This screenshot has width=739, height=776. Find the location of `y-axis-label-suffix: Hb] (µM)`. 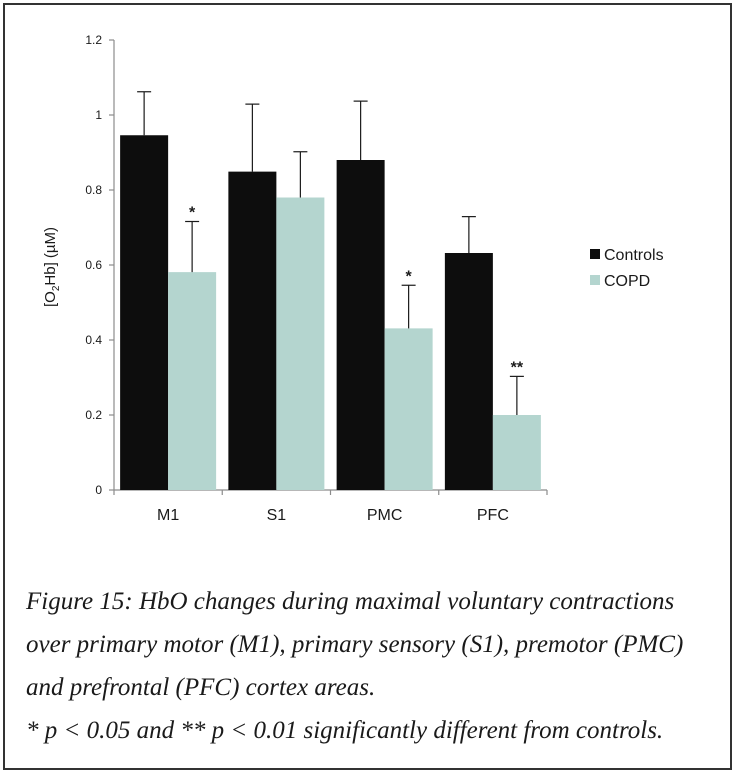

y-axis-label-suffix: Hb] (µM) is located at coordinates (50, 256).